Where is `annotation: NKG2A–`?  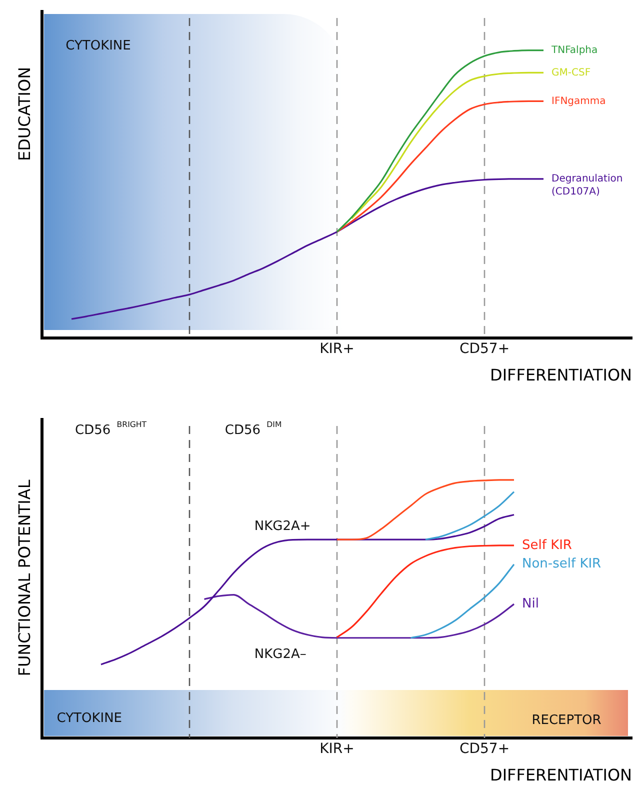 annotation: NKG2A– is located at coordinates (280, 654).